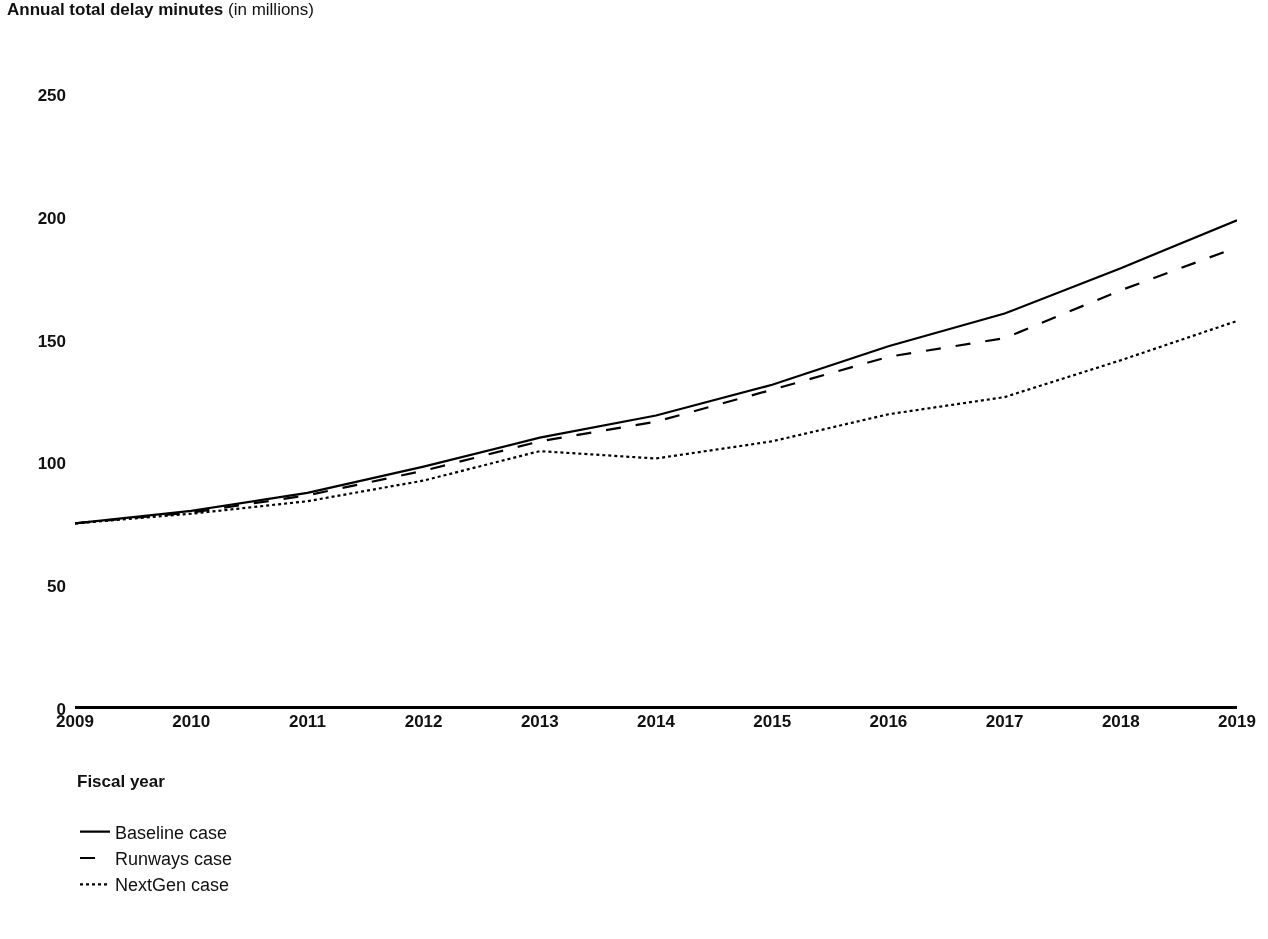 Image resolution: width=1268 pixels, height=939 pixels. I want to click on legend-label: Baseline case, so click(171, 832).